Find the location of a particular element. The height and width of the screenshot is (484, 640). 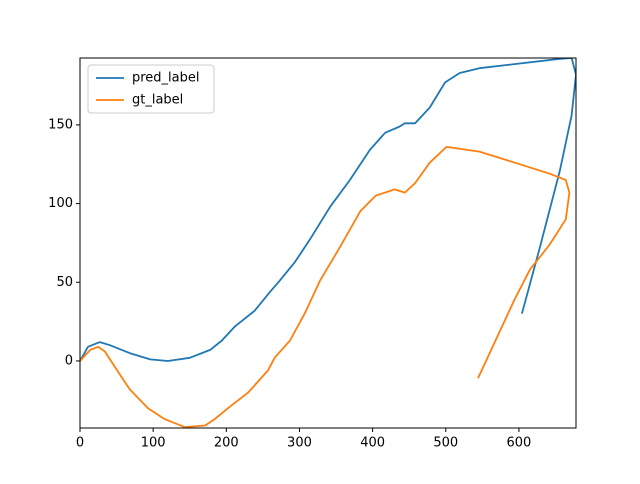

x-tick-label: 200 is located at coordinates (226, 443).